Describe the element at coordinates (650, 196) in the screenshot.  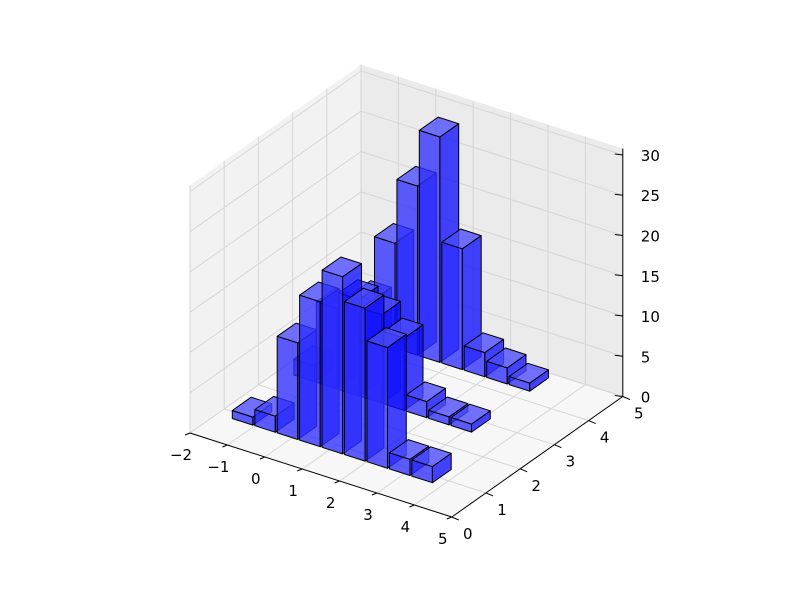
I see `z-tick-label: 25` at that location.